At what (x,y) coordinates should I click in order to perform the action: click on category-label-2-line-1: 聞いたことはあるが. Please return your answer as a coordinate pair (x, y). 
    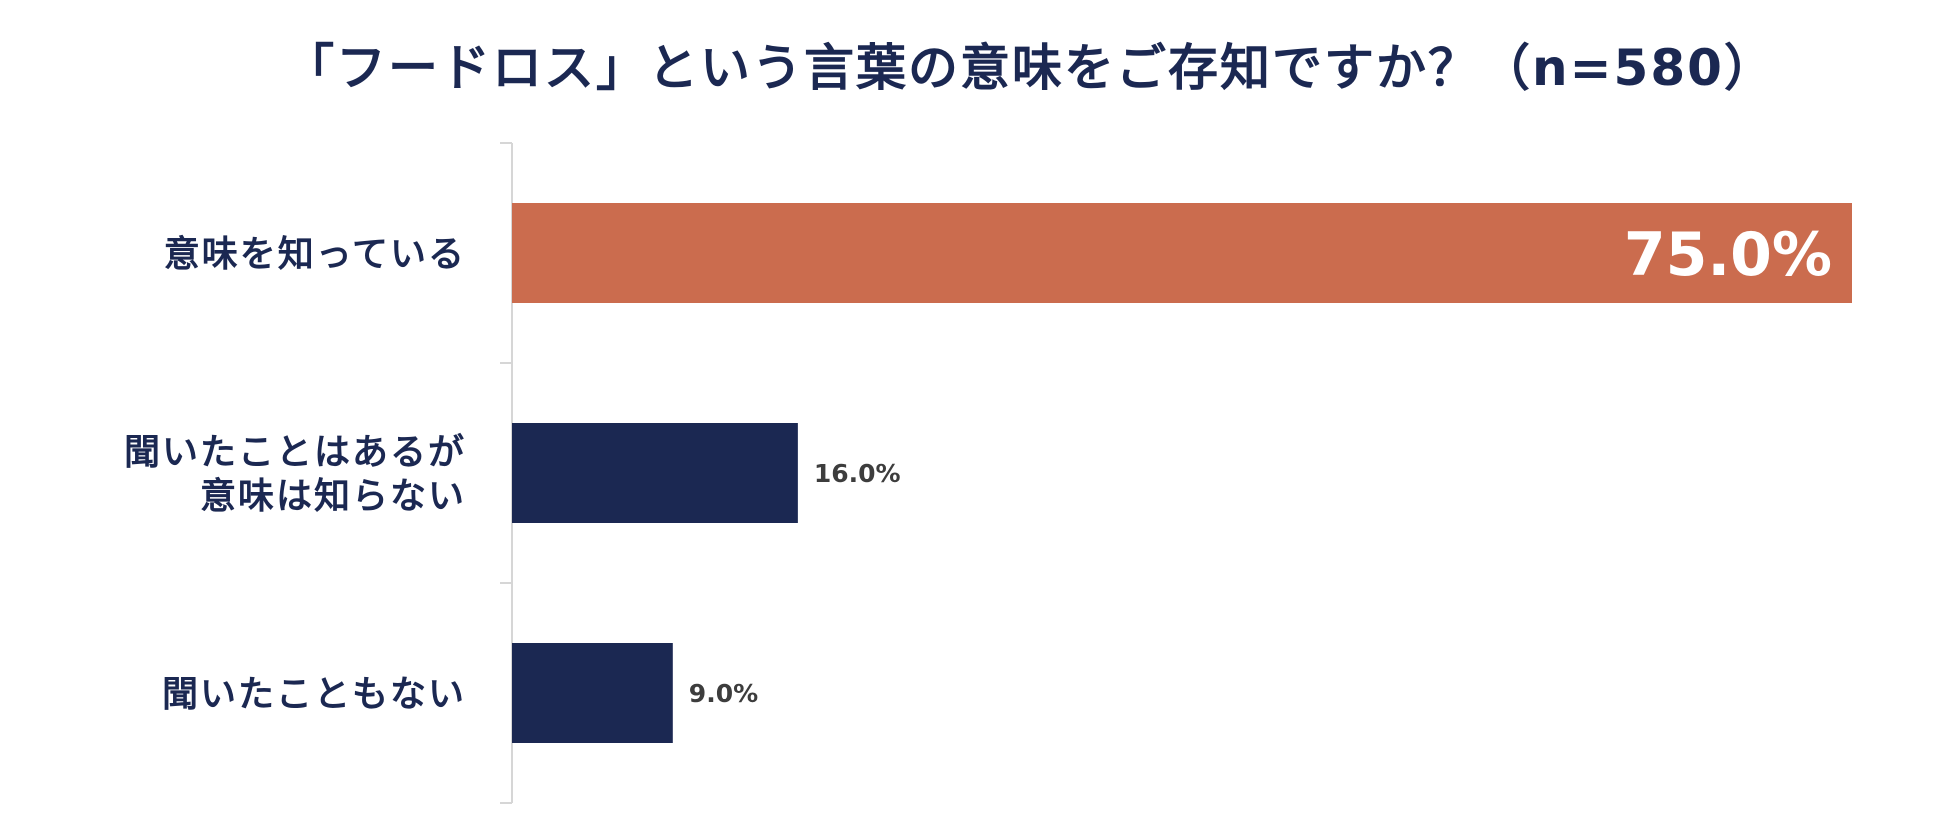
    Looking at the image, I should click on (295, 452).